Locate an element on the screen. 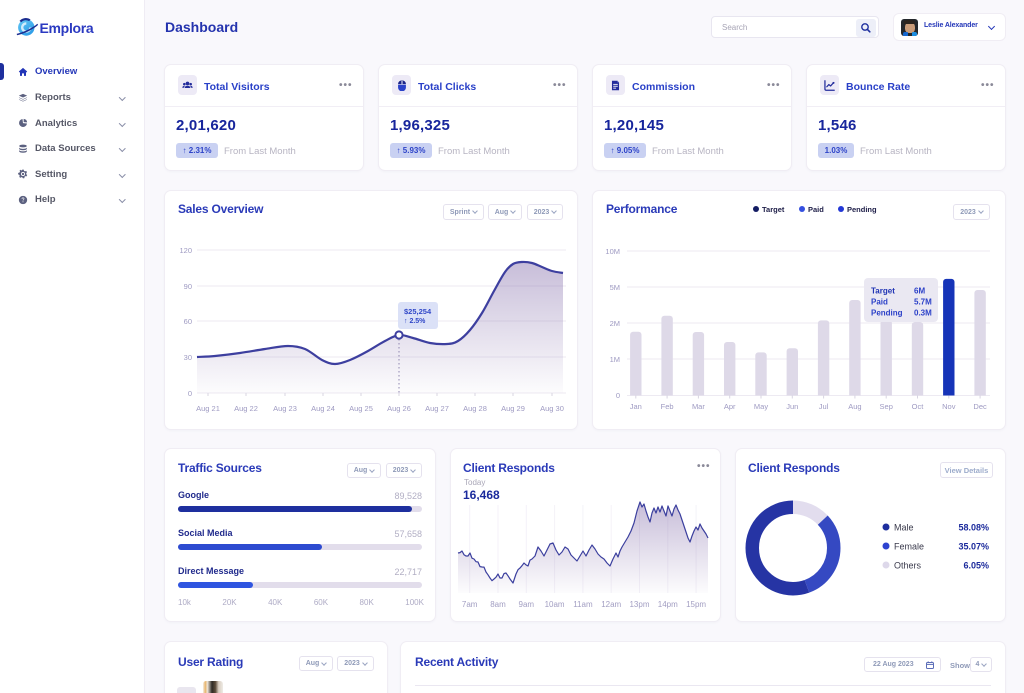 The image size is (1024, 693). svg-text: Aug 24 is located at coordinates (323, 408).